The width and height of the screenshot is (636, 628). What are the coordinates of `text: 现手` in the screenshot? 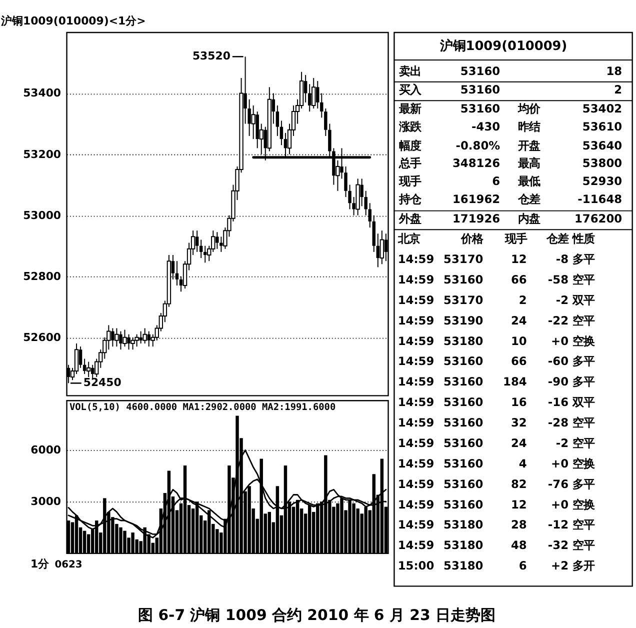 It's located at (515, 239).